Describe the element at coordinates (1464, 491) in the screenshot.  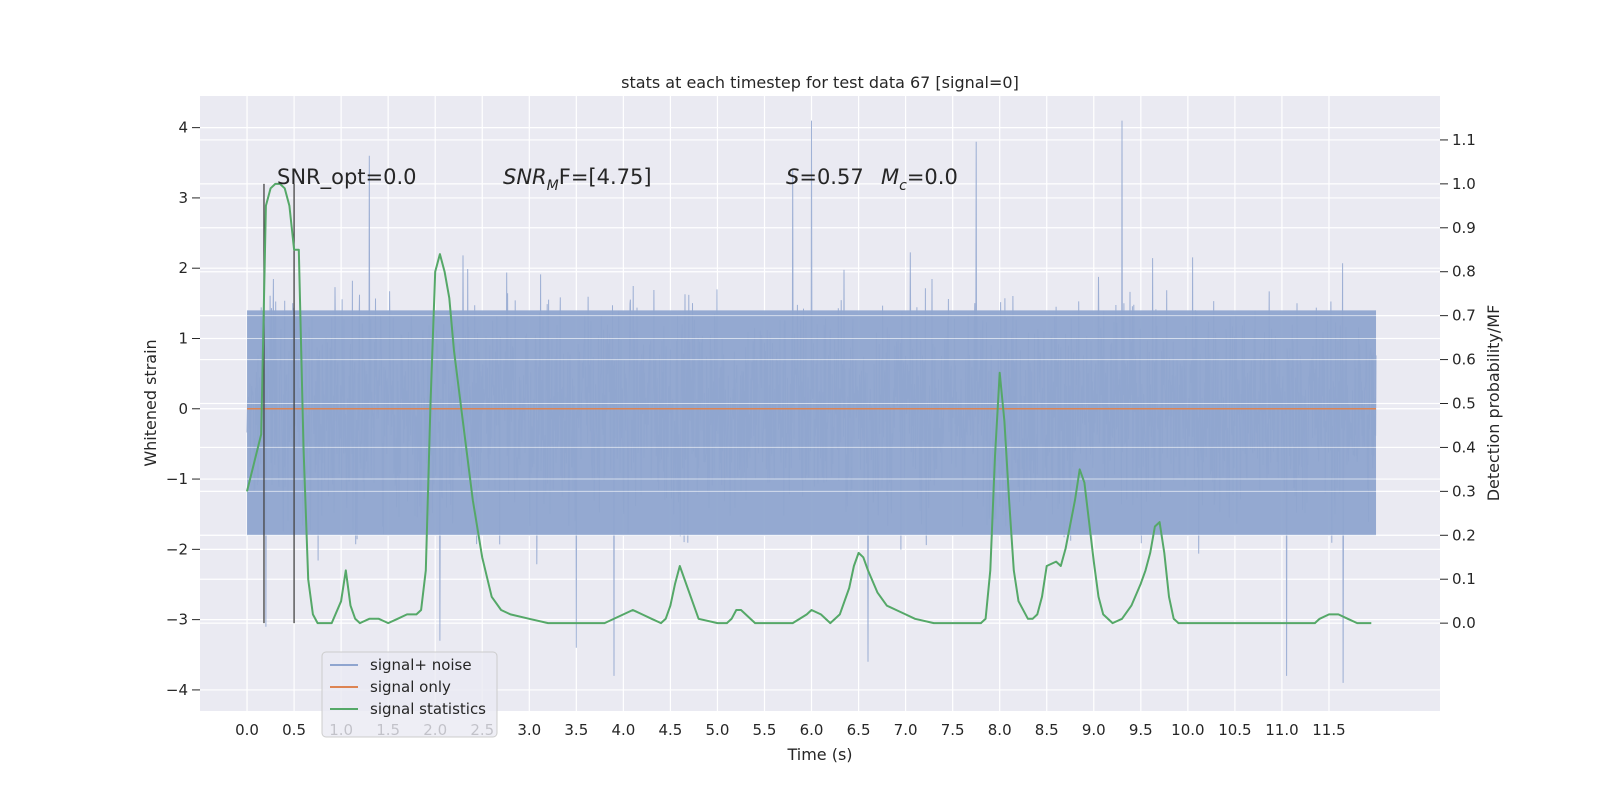
I see `right-tick-label: 0.3` at that location.